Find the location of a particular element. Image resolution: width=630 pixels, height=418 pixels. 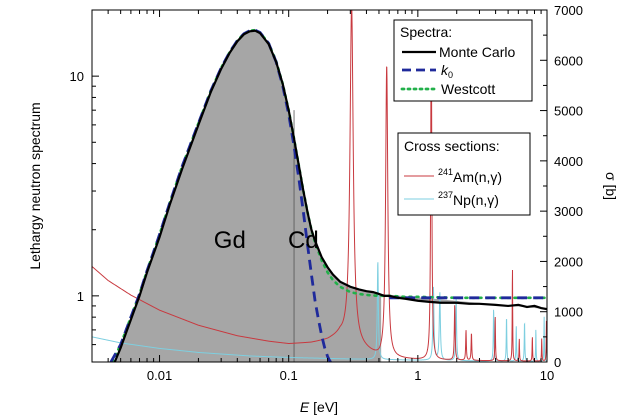

y-right-tick-label: 4000 is located at coordinates (568, 161).